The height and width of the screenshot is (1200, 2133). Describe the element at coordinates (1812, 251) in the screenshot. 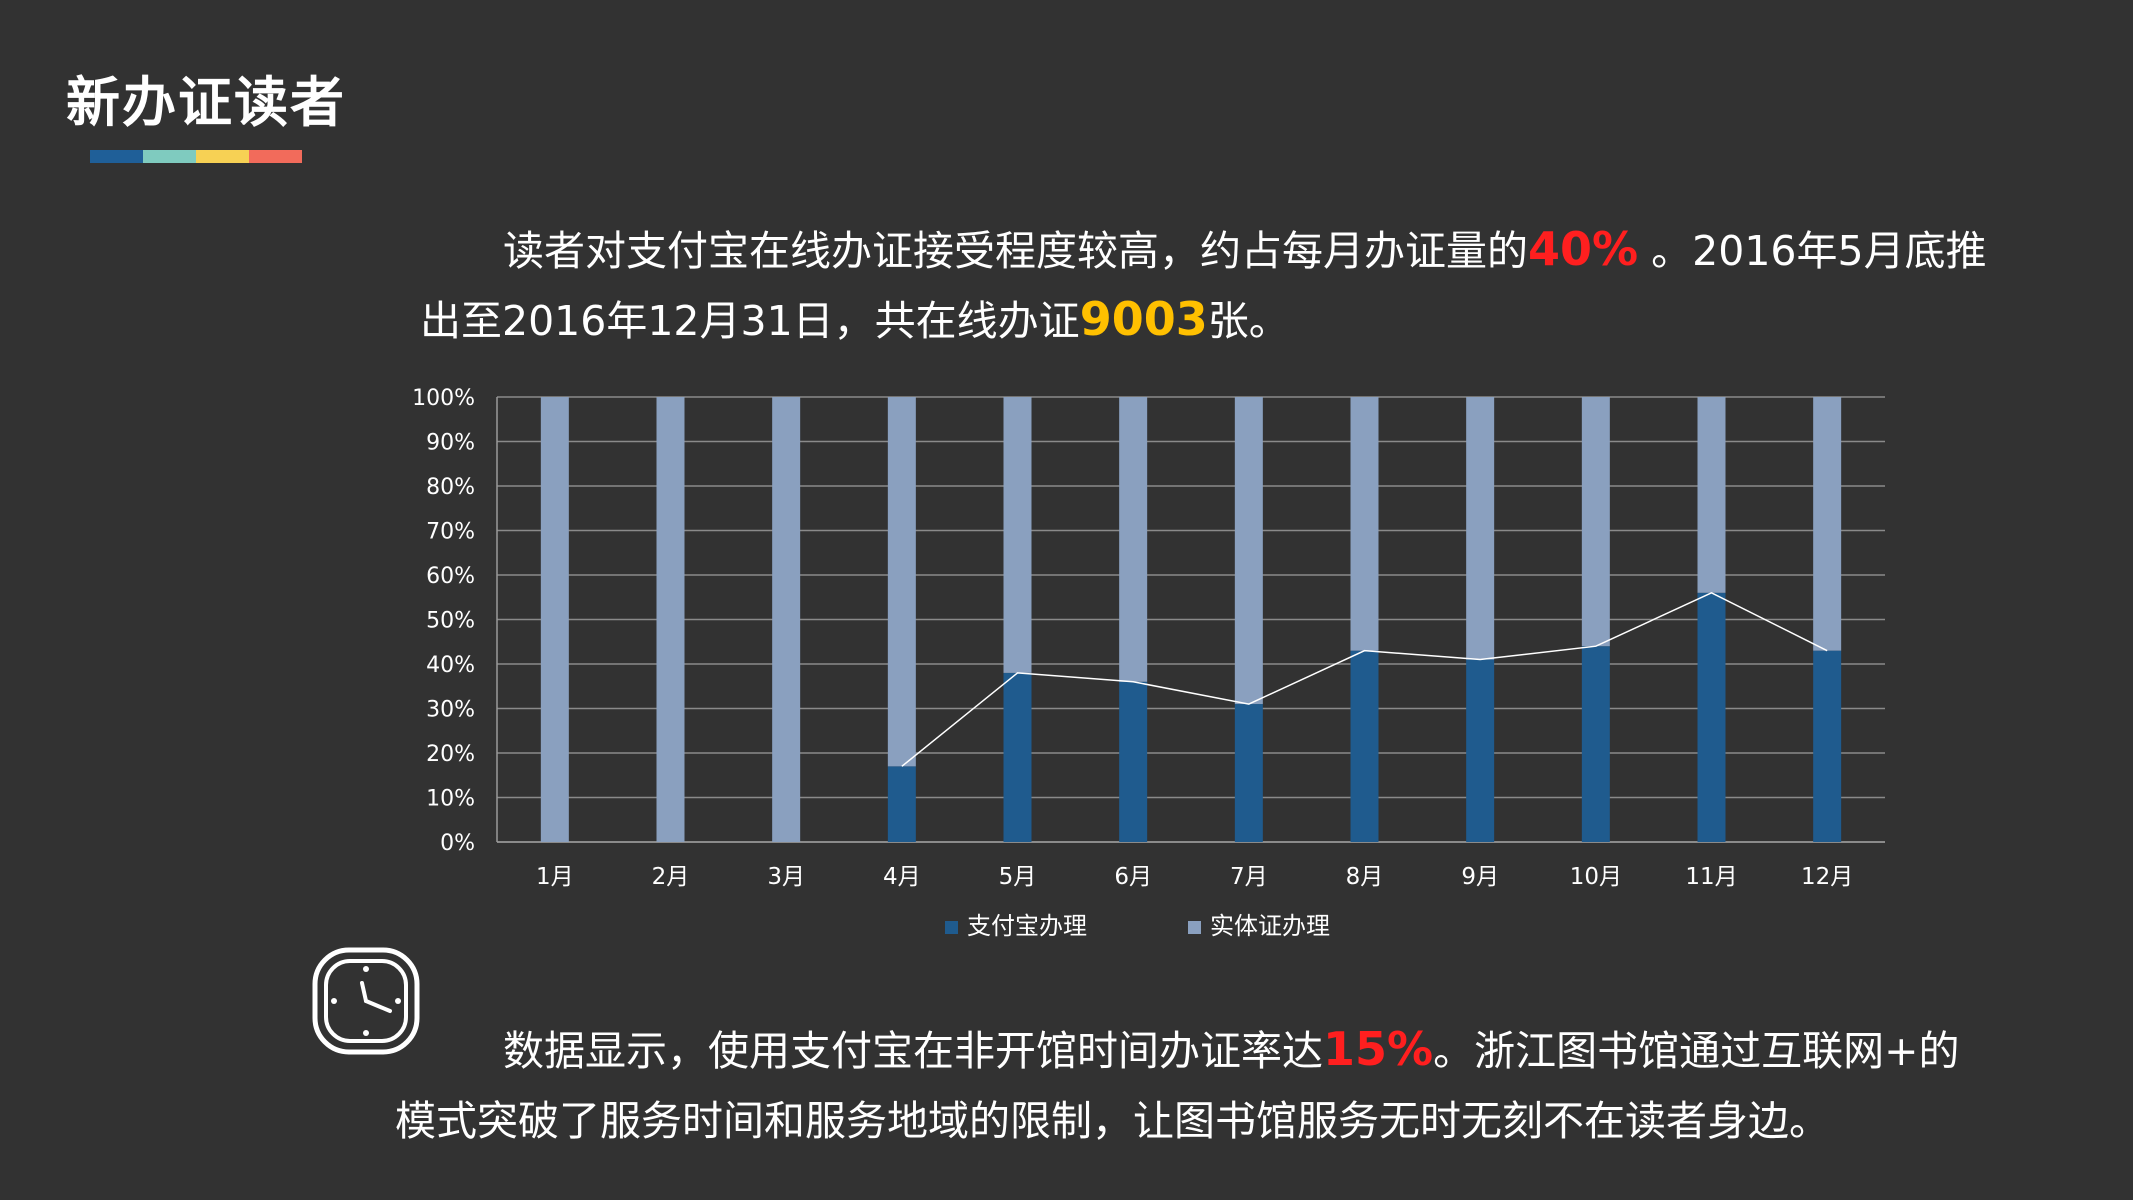

I see `paragraph1-line1-tail: 。2016年5月底推` at that location.